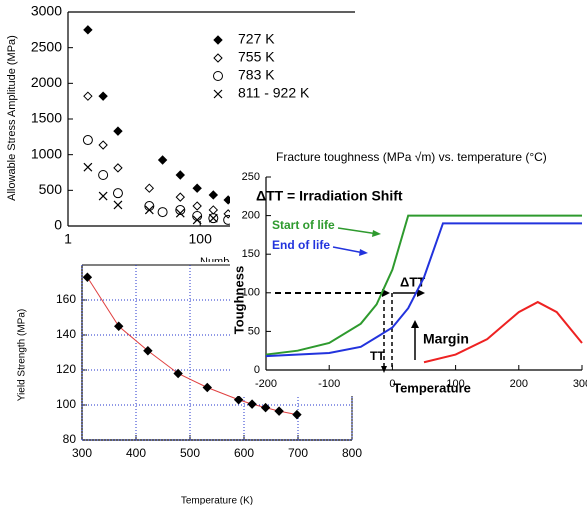 This screenshot has width=587, height=505. I want to click on annotation: End of life, so click(301, 245).